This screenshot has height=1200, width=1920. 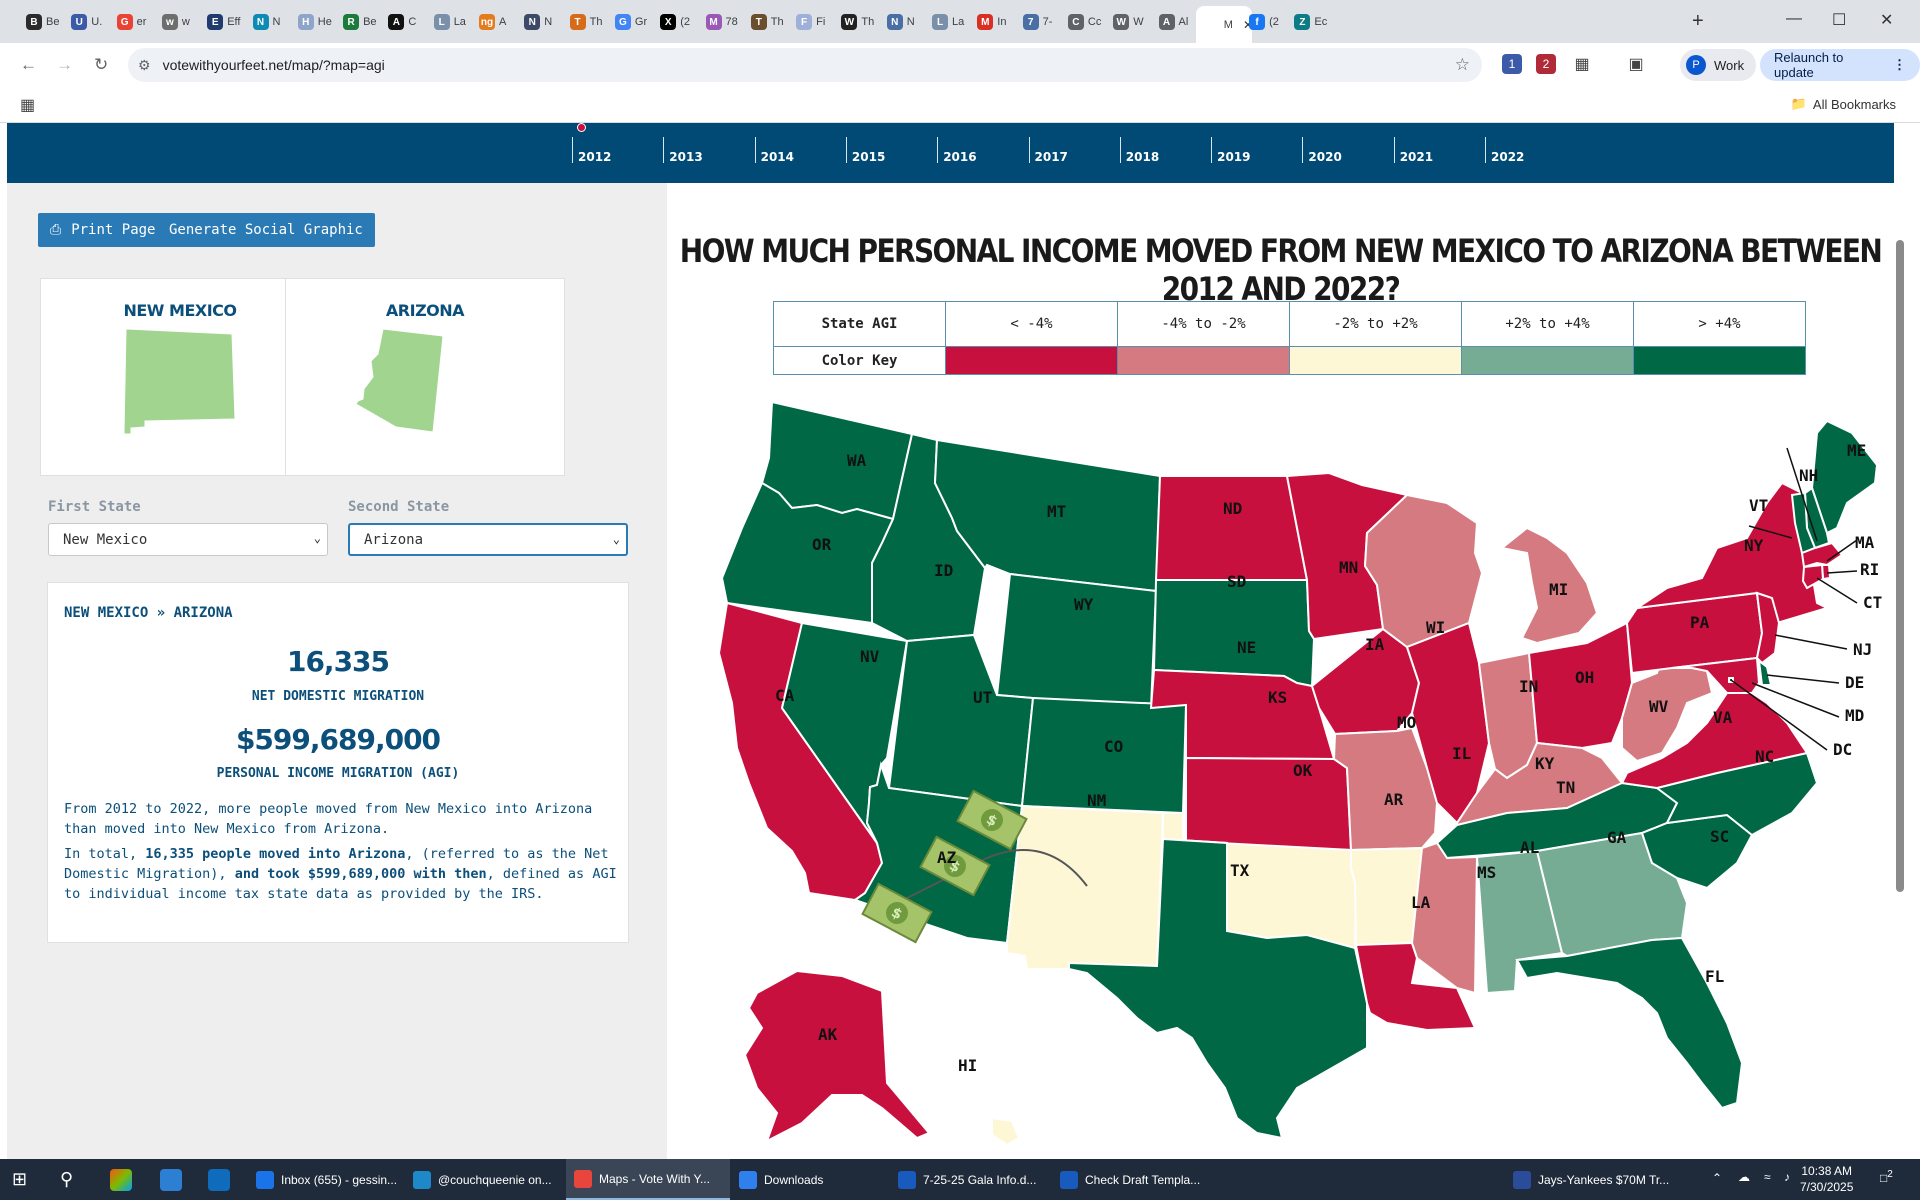 I want to click on year-2012: 2012, so click(x=591, y=150).